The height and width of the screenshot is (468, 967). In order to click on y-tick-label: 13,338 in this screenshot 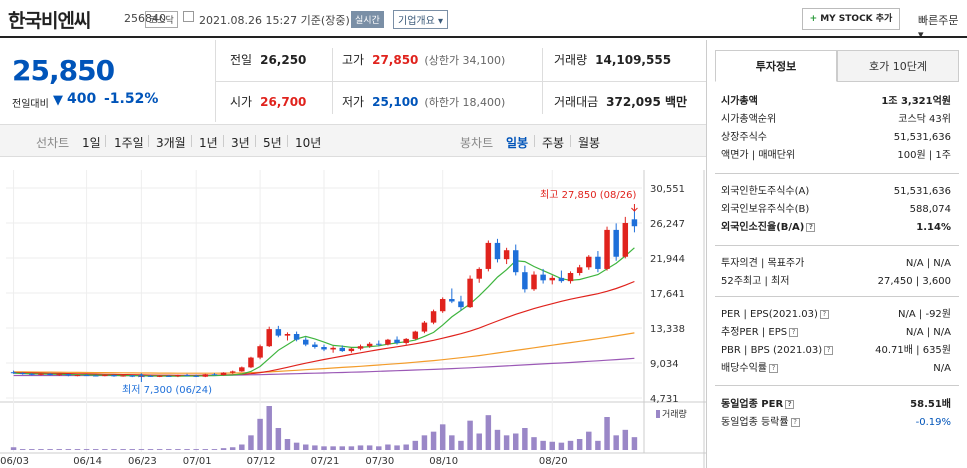, I will do `click(667, 329)`.